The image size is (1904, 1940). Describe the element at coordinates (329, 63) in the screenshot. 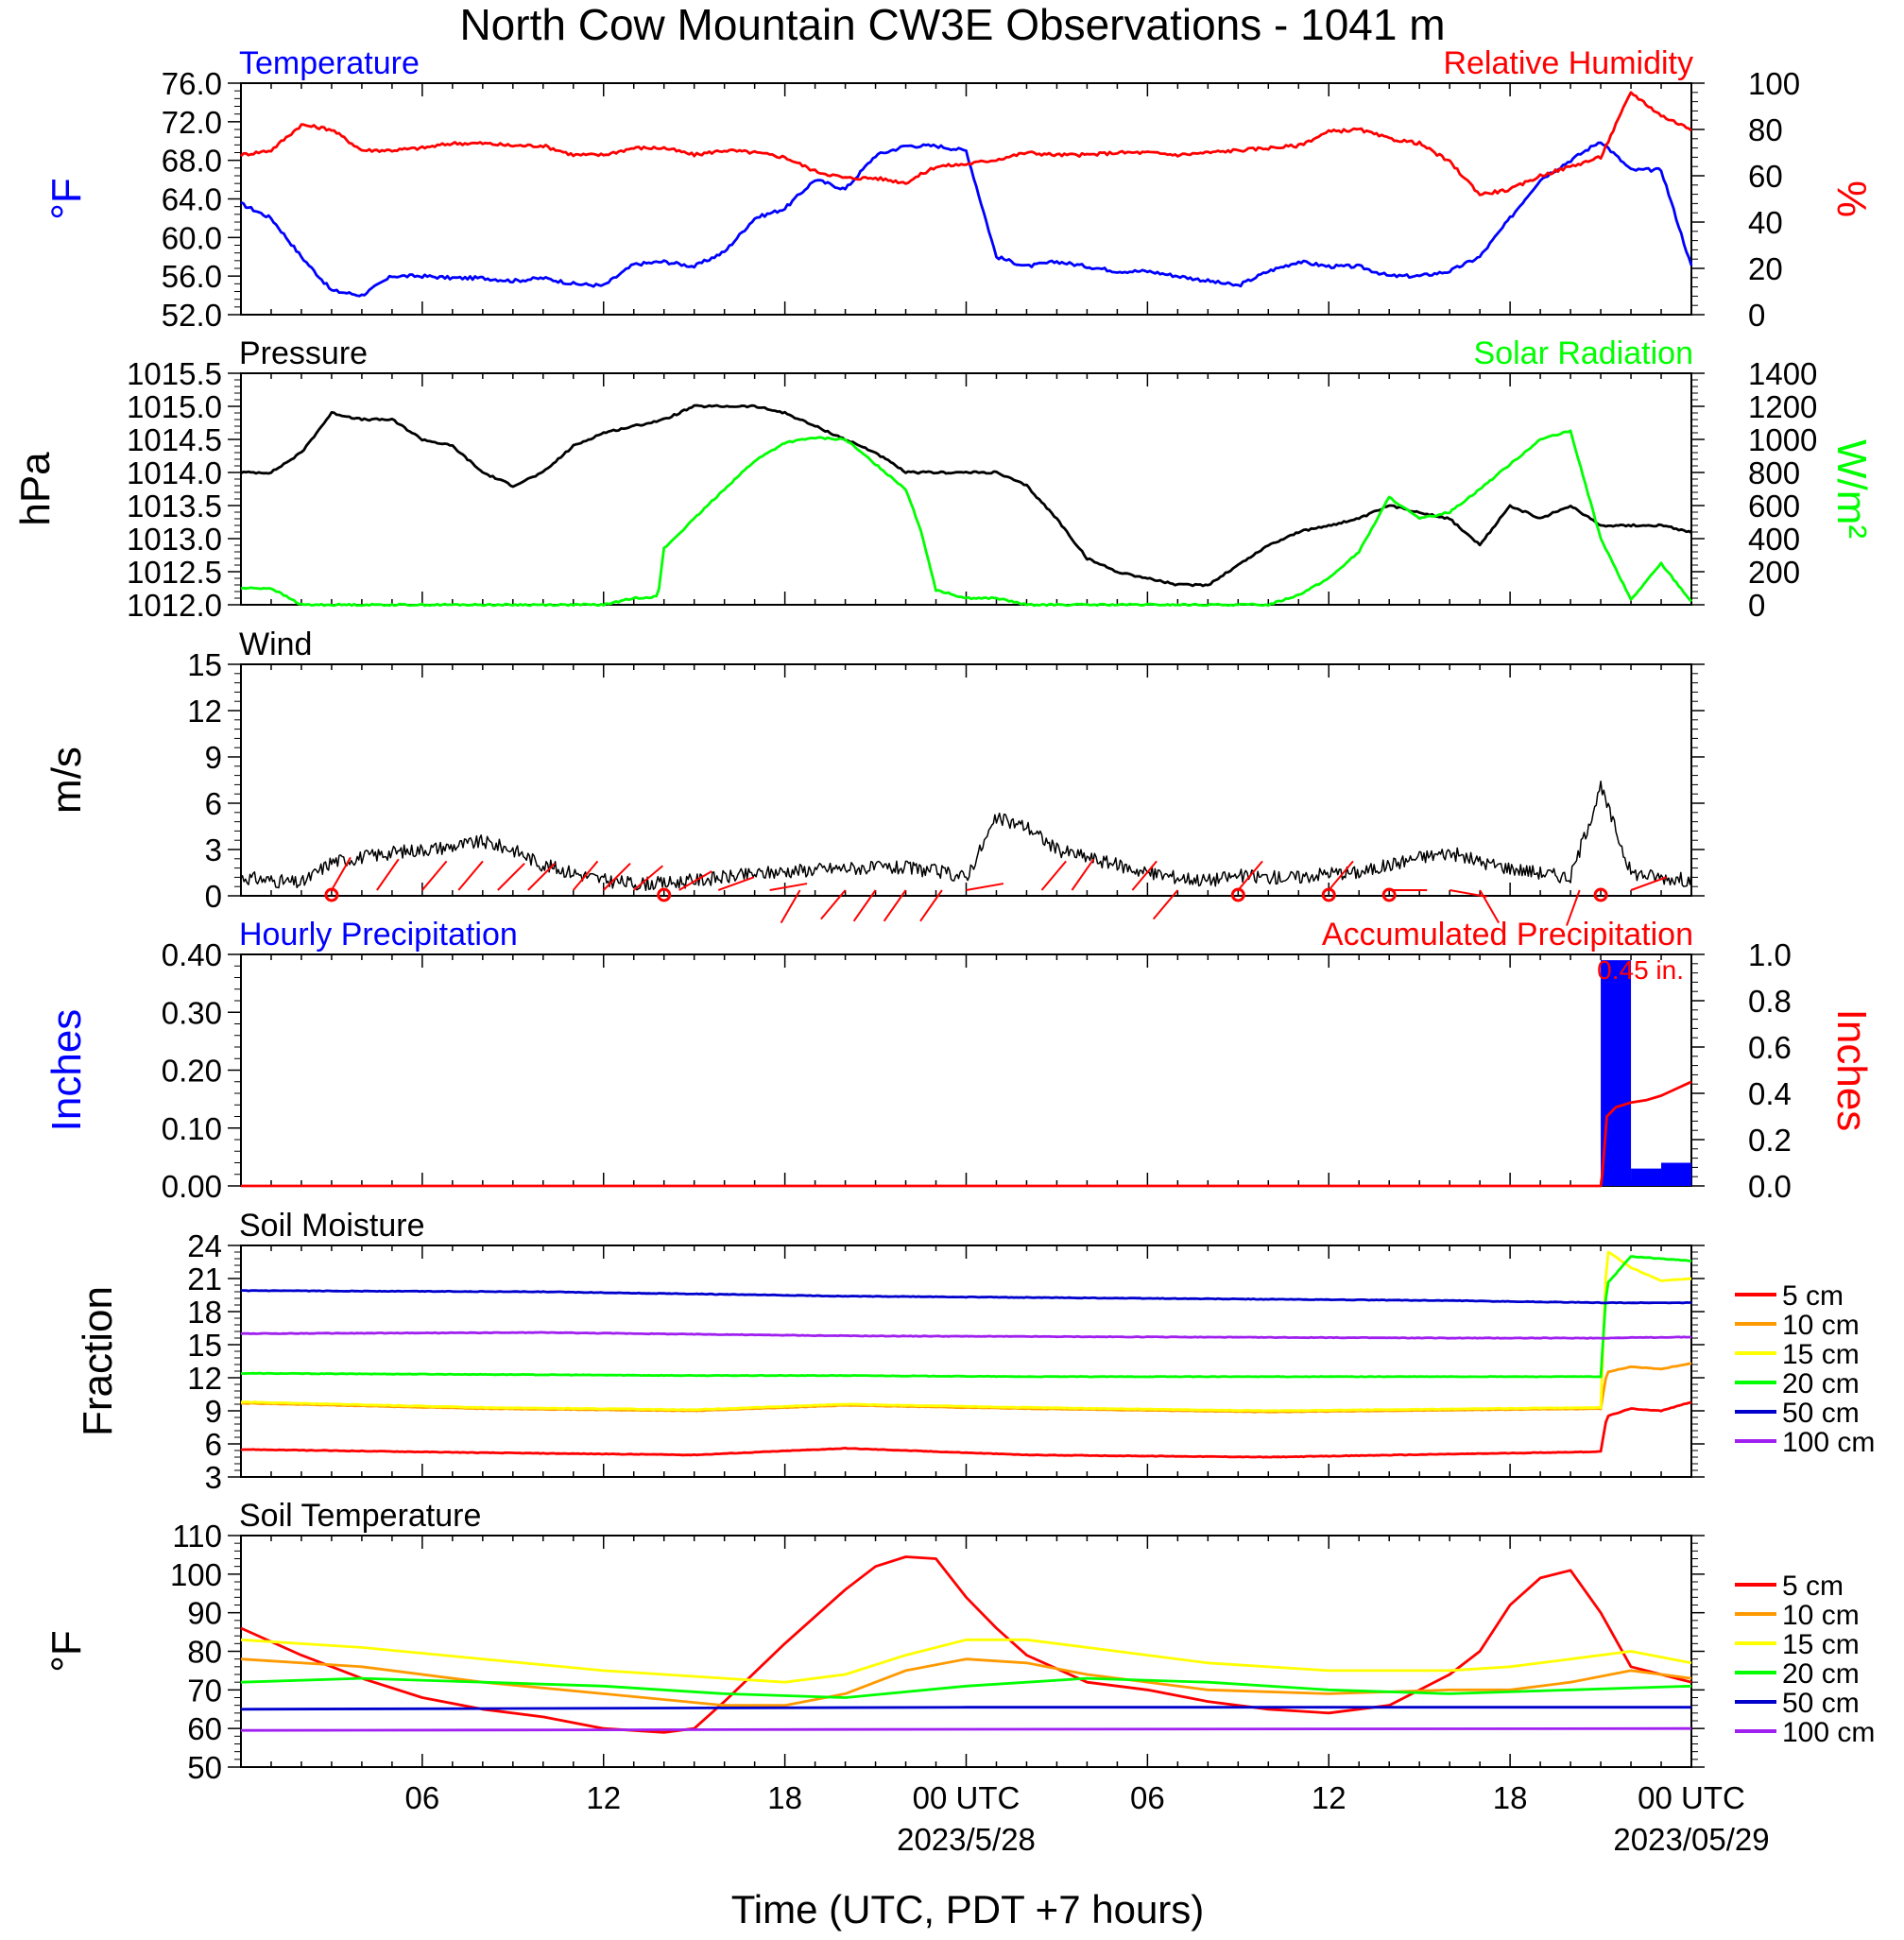

I see `panel-title-left: Temperature` at that location.